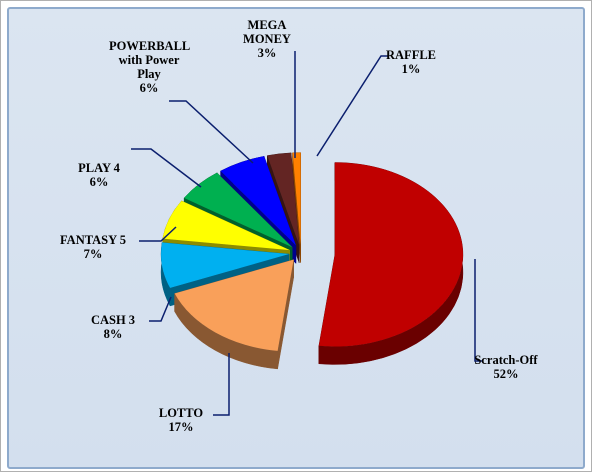 This screenshot has height=473, width=592. I want to click on data-label: POWERBALL with Power Play 6%, so click(150, 67).